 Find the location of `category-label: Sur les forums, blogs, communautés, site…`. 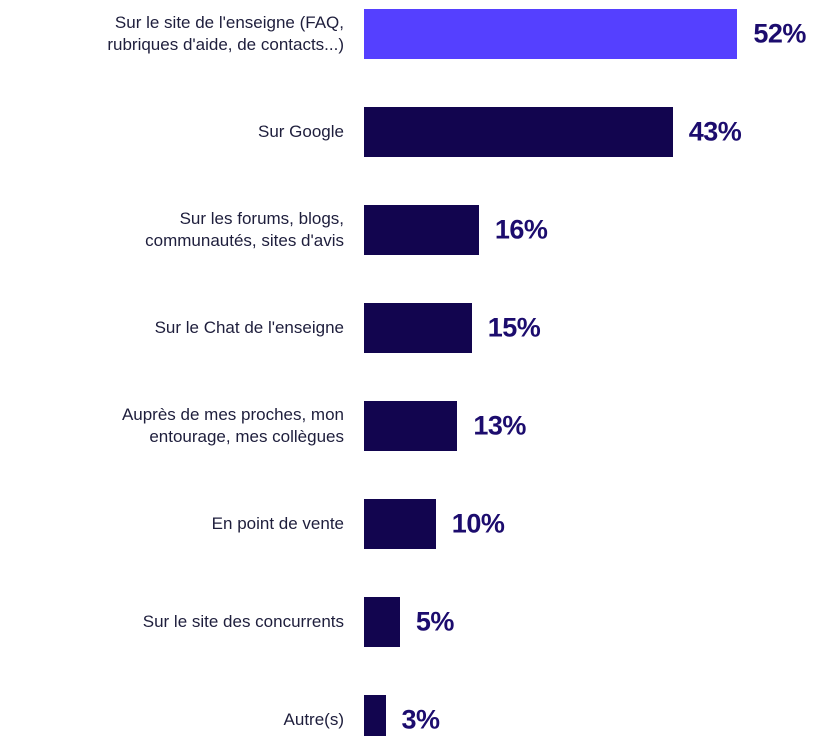

category-label: Sur les forums, blogs, communautés, site… is located at coordinates (244, 229).